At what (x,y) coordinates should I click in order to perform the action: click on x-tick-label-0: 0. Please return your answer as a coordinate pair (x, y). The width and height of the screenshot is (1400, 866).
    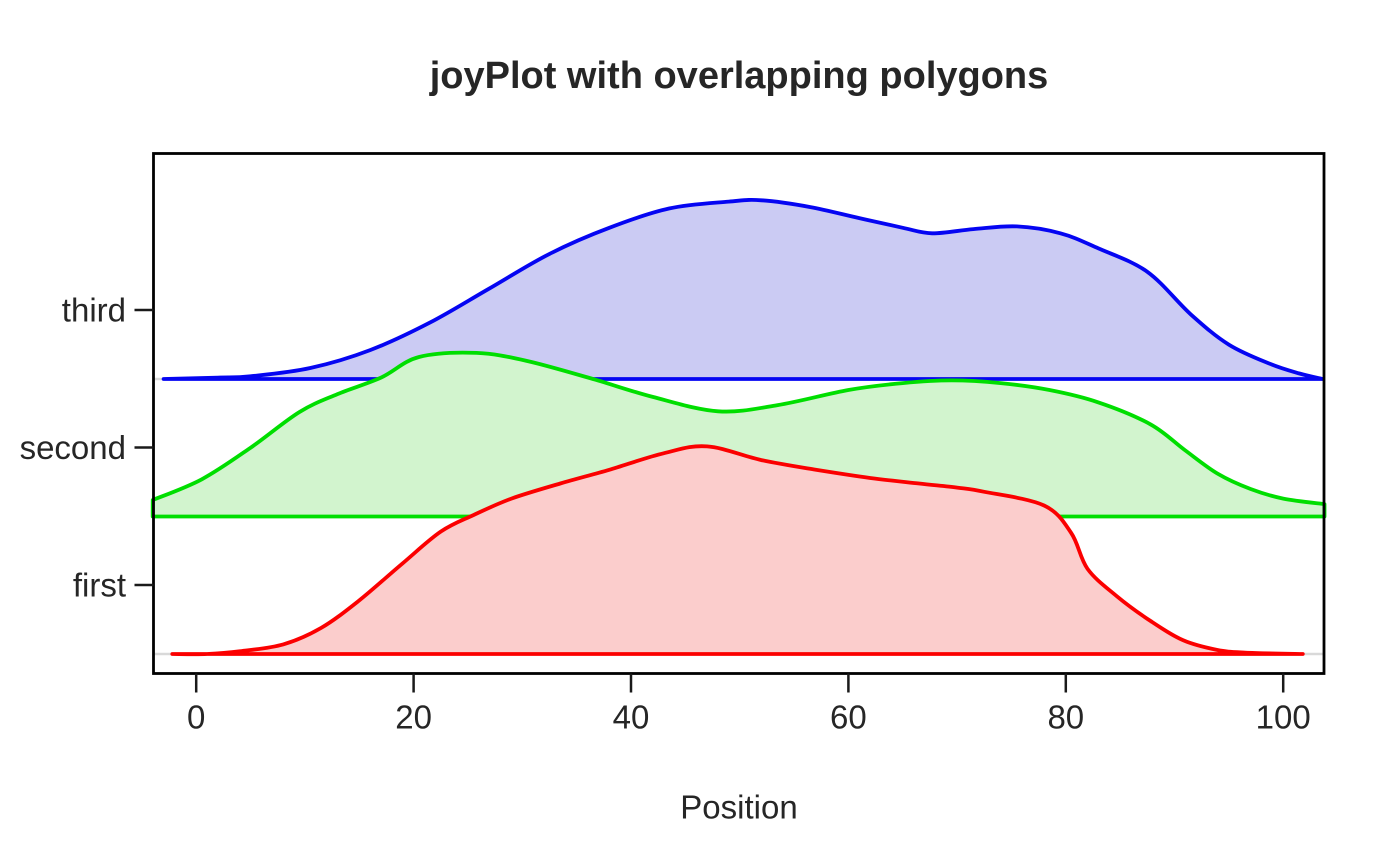
    Looking at the image, I should click on (196, 717).